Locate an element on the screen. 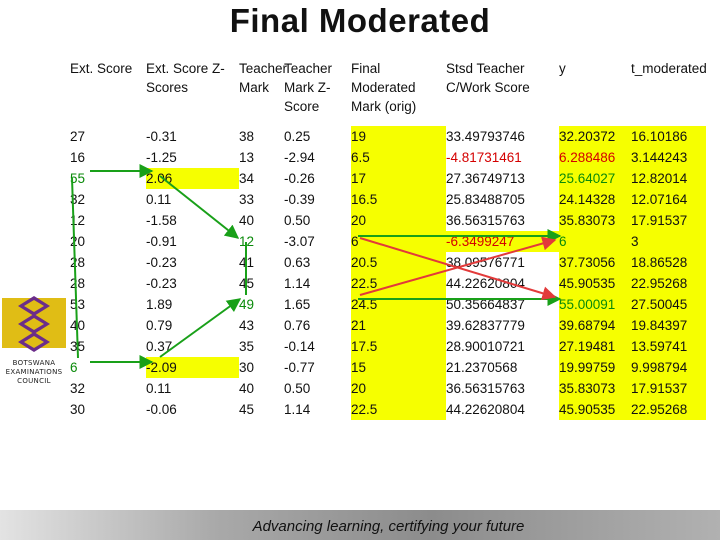 This screenshot has width=720, height=540. cell-teacher-mark-z: 0.50 is located at coordinates (297, 220).